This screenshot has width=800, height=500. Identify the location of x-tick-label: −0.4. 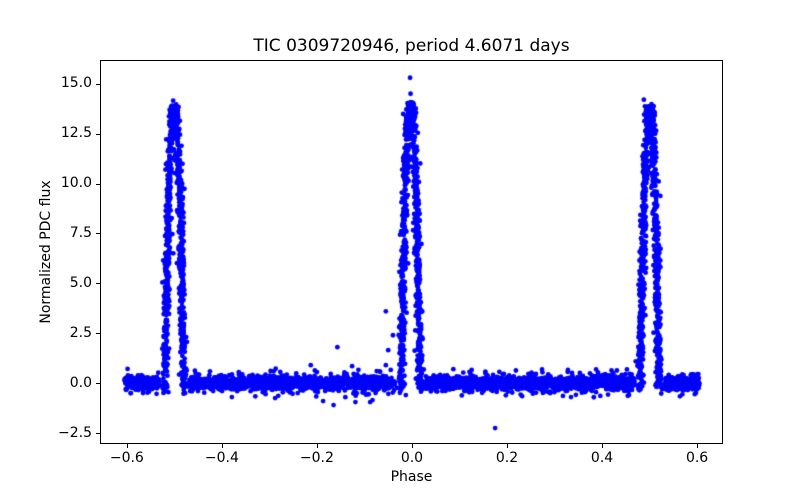
(221, 458).